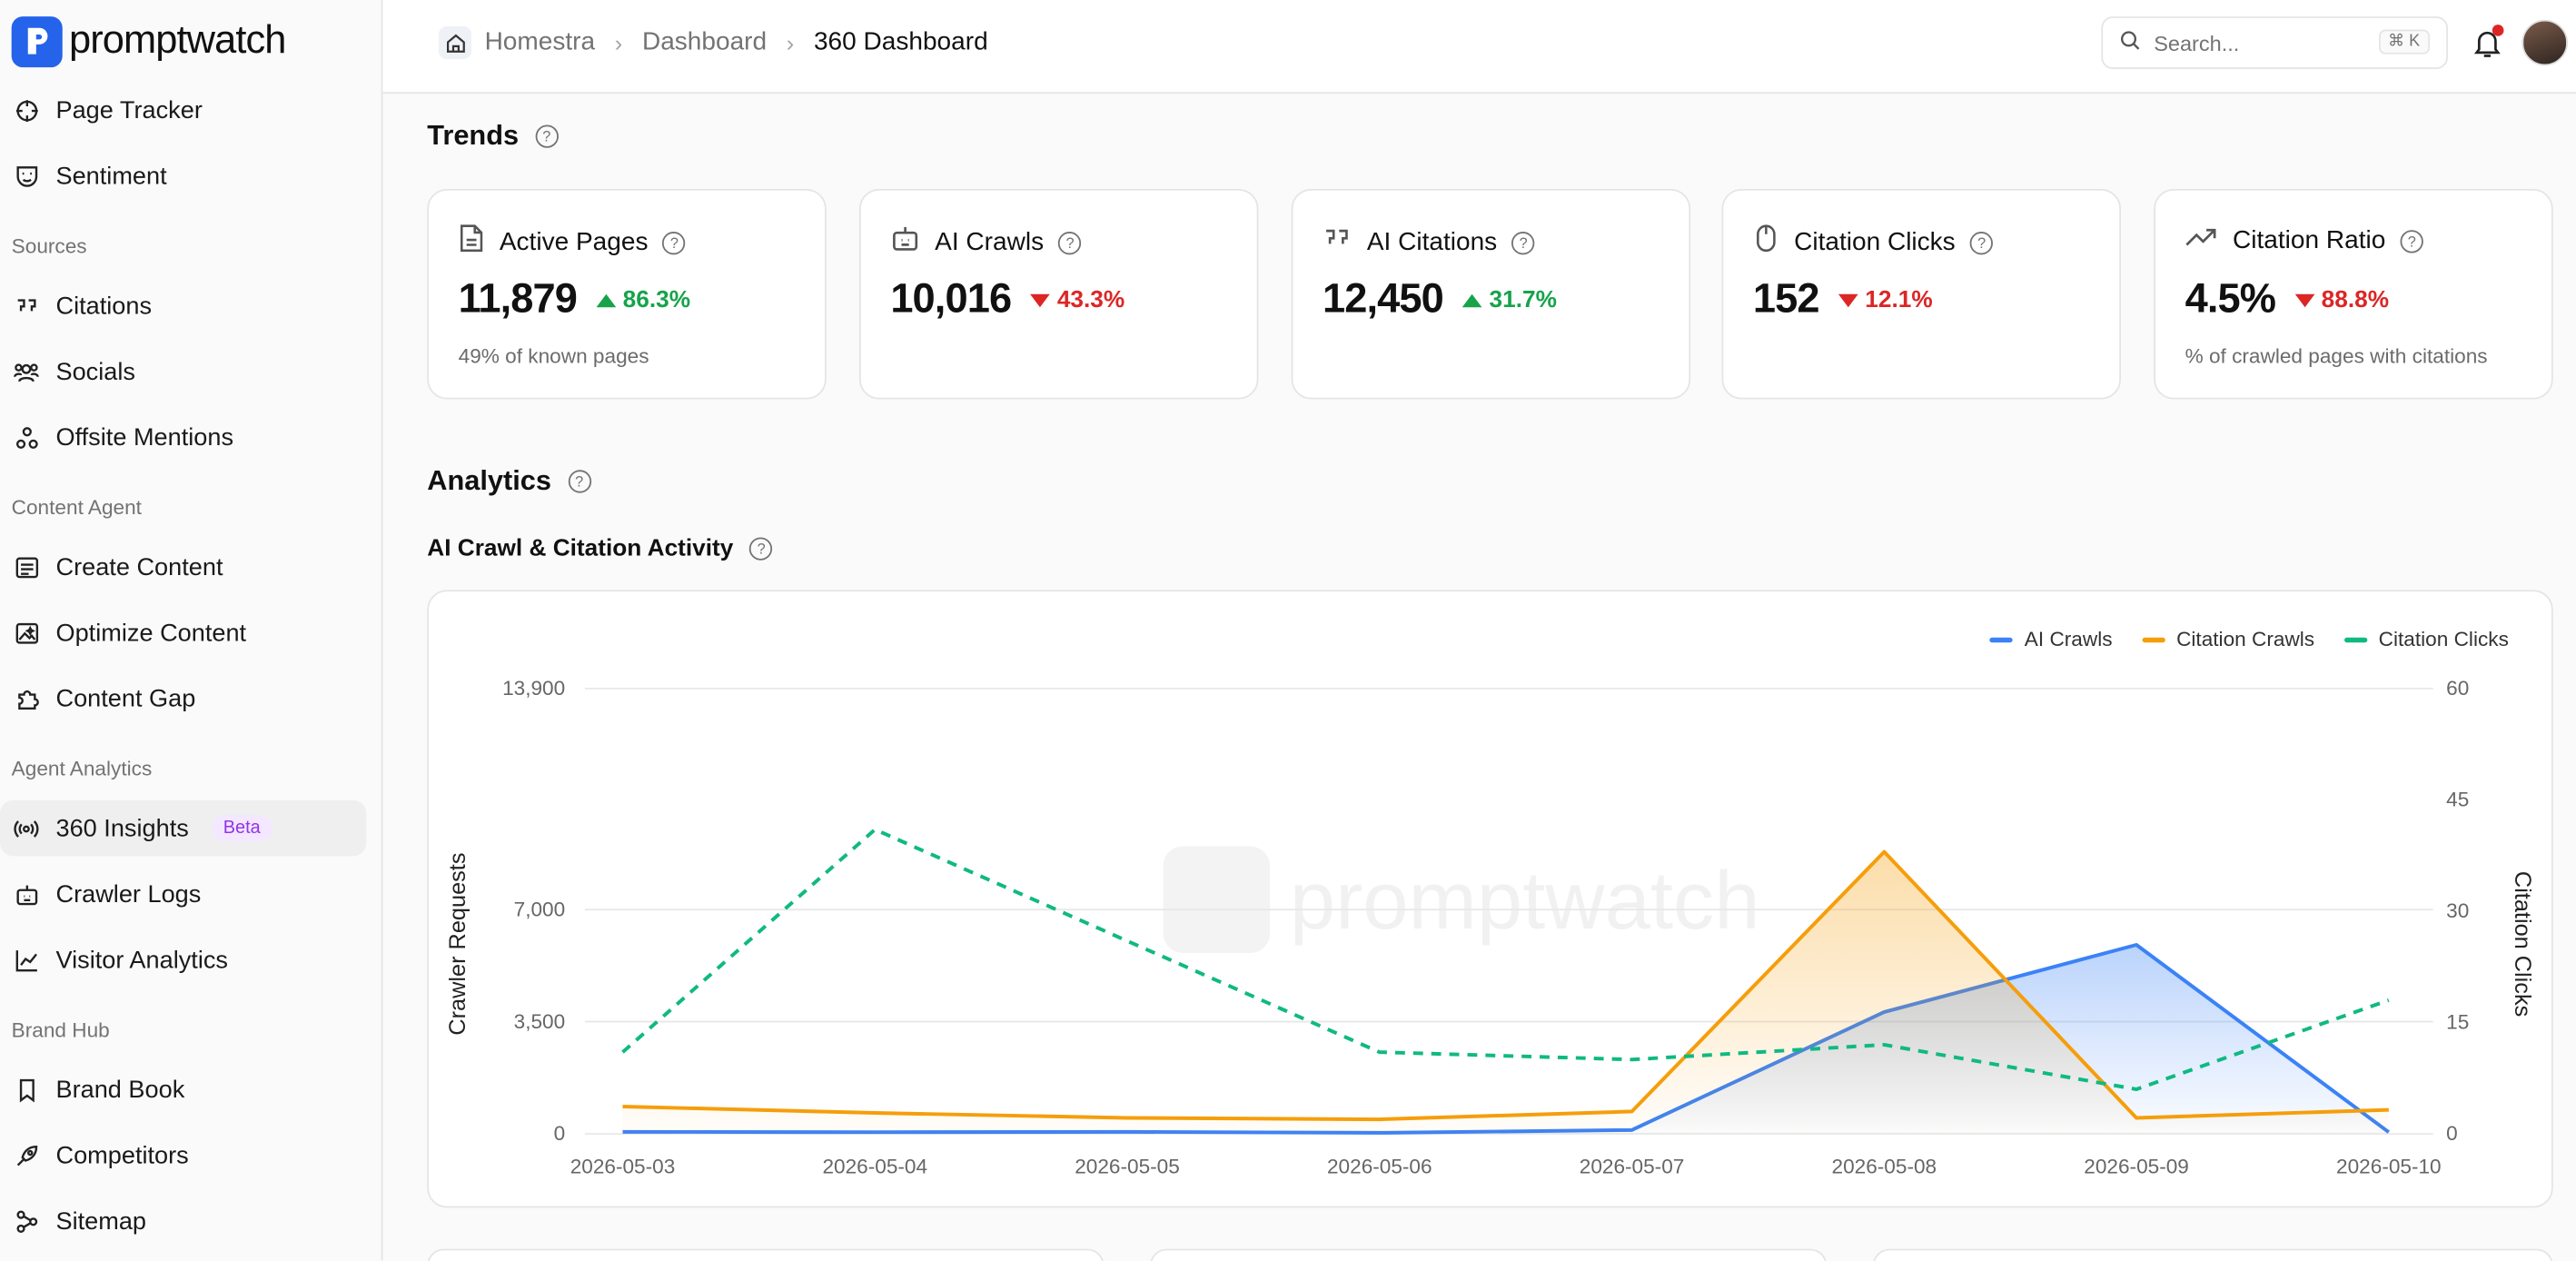 Image resolution: width=2576 pixels, height=1261 pixels. What do you see at coordinates (183, 109) in the screenshot?
I see `sidebar-item-page-tracker: Page Tracker` at bounding box center [183, 109].